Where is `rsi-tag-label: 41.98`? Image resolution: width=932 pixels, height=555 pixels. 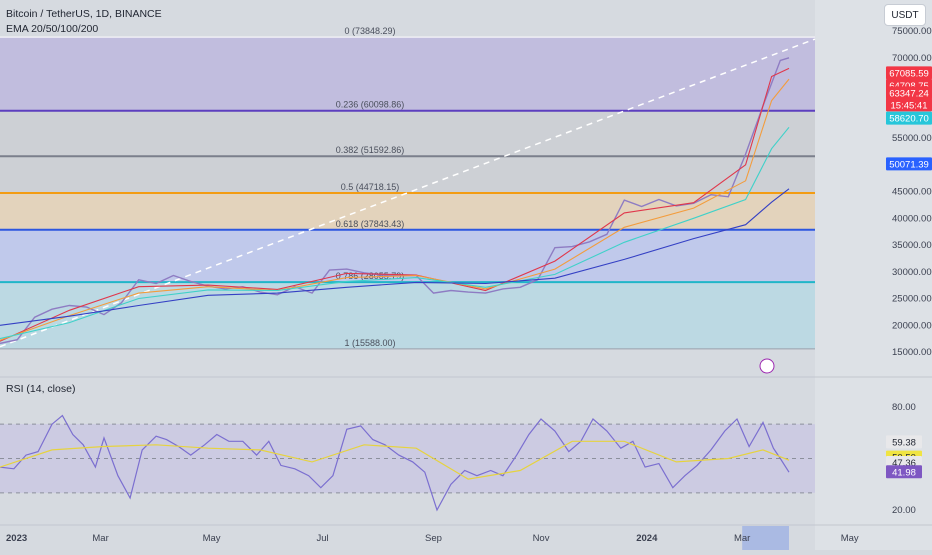 rsi-tag-label: 41.98 is located at coordinates (904, 472).